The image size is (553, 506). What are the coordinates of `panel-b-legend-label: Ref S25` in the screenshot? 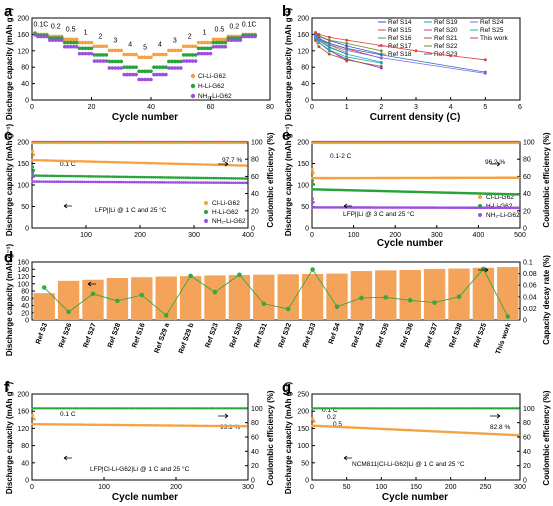 It's located at (492, 30).